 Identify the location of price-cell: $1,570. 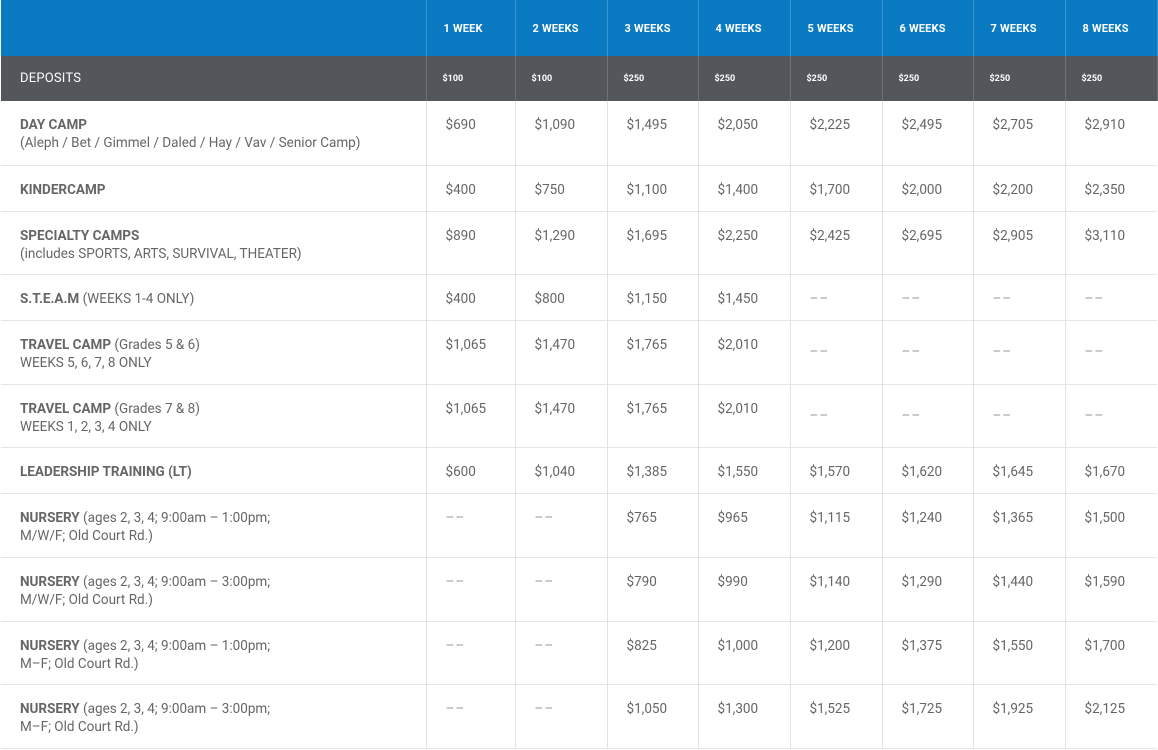
(836, 470).